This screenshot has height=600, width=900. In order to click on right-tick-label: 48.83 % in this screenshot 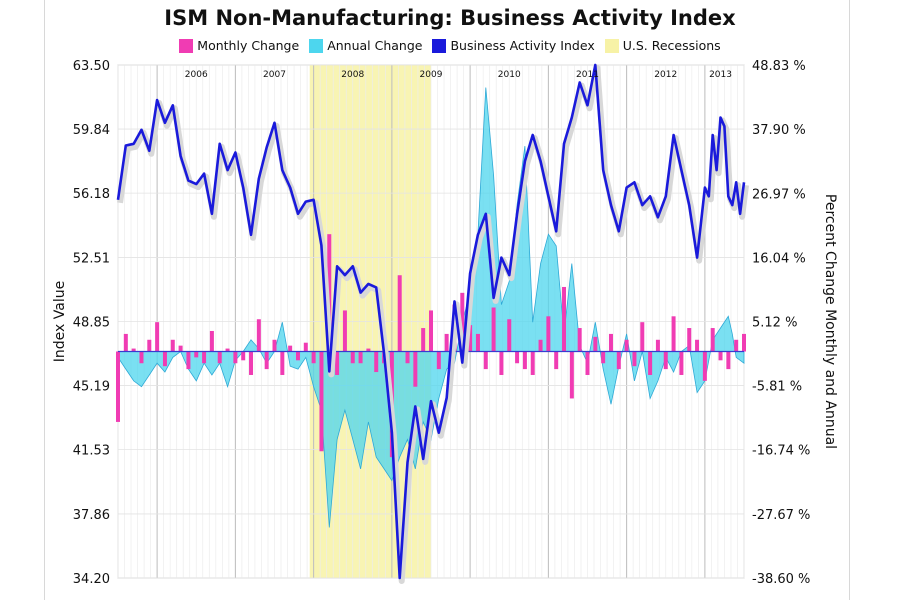, I will do `click(779, 66)`.